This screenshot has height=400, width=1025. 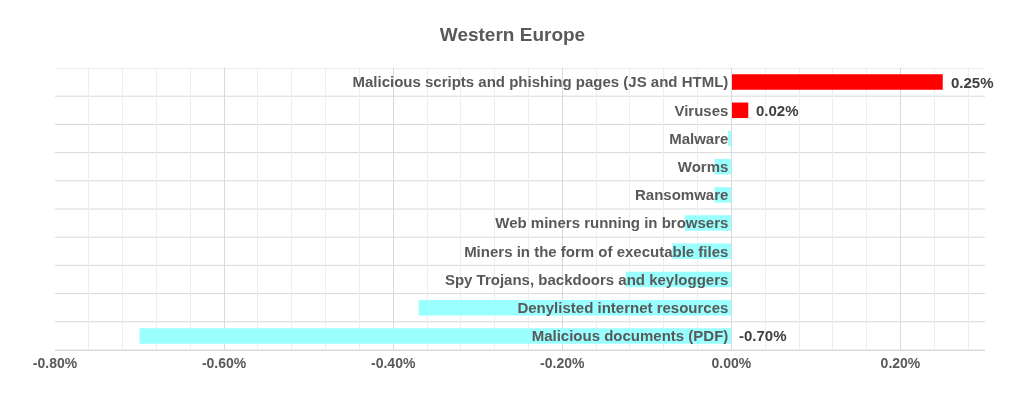 I want to click on data-label: 0.25%, so click(x=972, y=82).